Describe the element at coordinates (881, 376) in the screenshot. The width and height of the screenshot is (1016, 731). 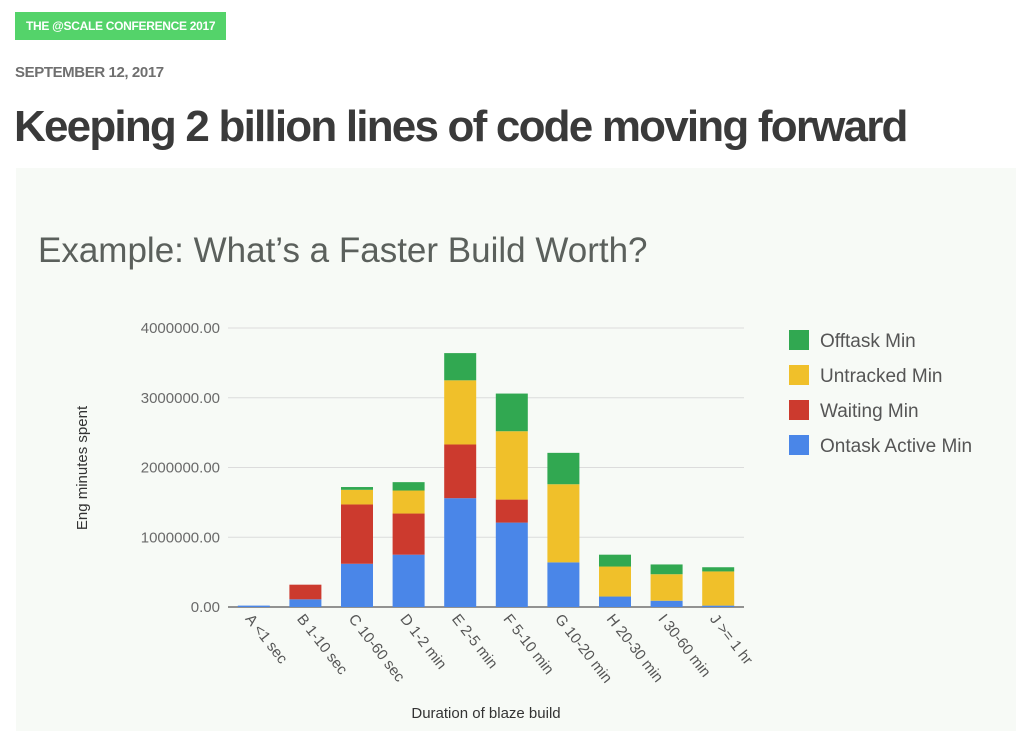
I see `legend-label: Untracked Min` at that location.